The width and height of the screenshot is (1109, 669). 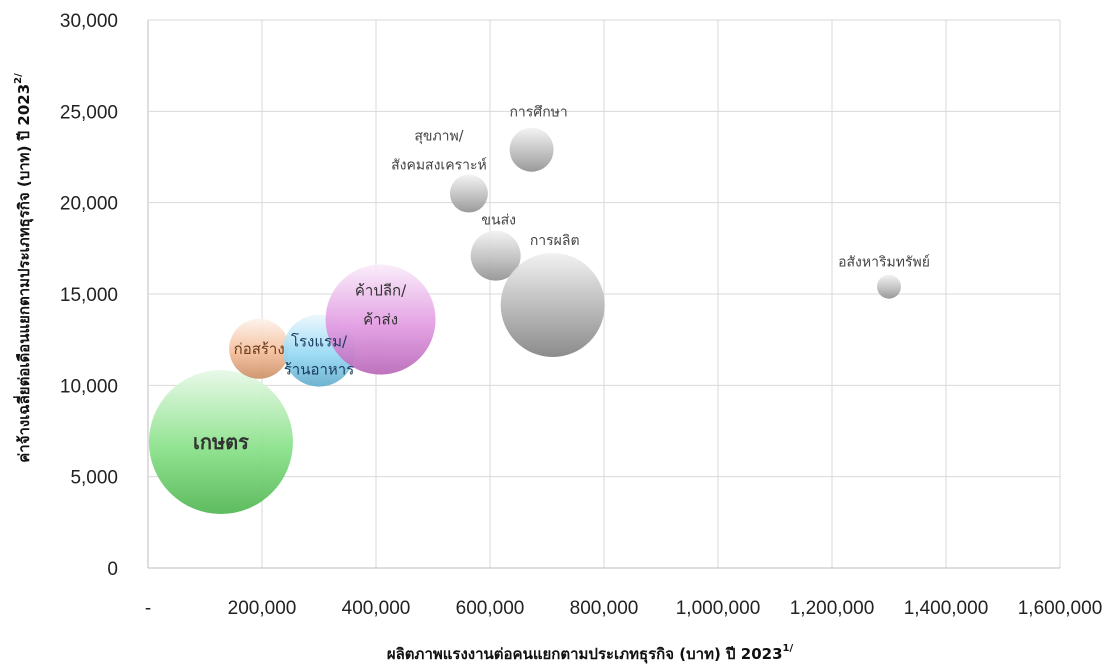 I want to click on x-tick-label: 1,000,000, so click(x=718, y=608).